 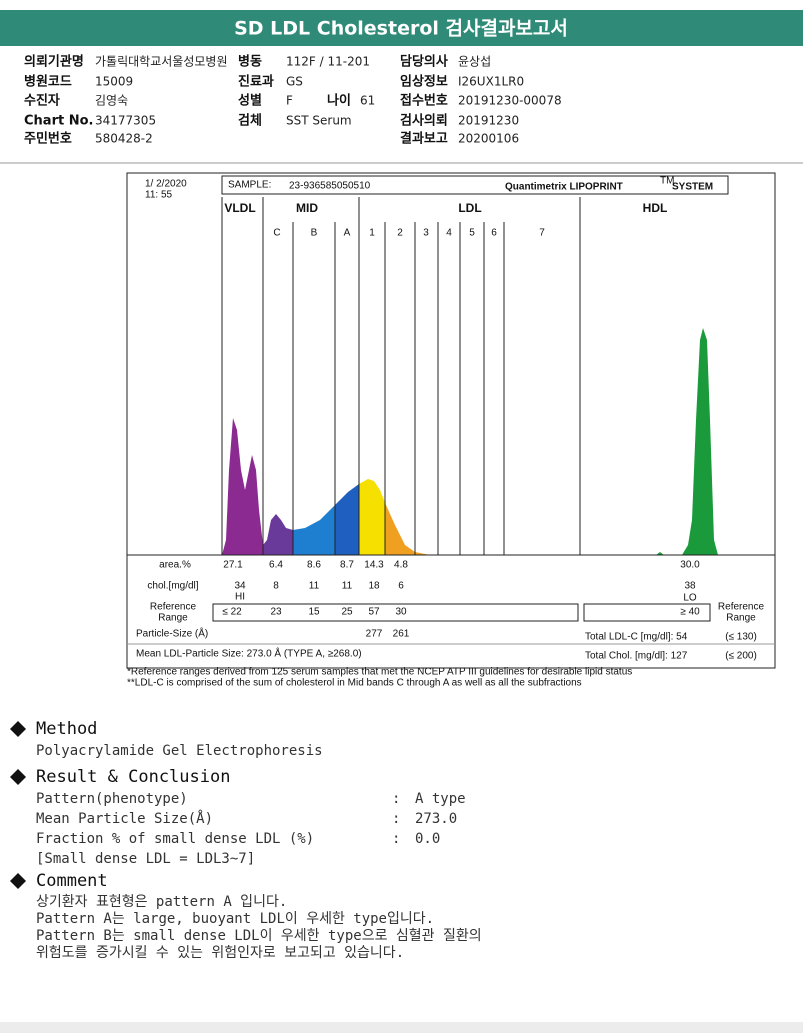 I want to click on section-title: Result & Conclusion, so click(x=133, y=777).